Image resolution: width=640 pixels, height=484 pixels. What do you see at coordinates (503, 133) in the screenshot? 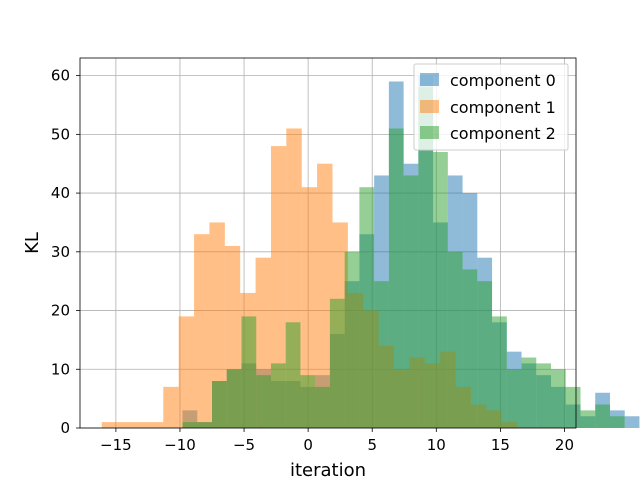
I see `legend-label-component-2: component 2` at bounding box center [503, 133].